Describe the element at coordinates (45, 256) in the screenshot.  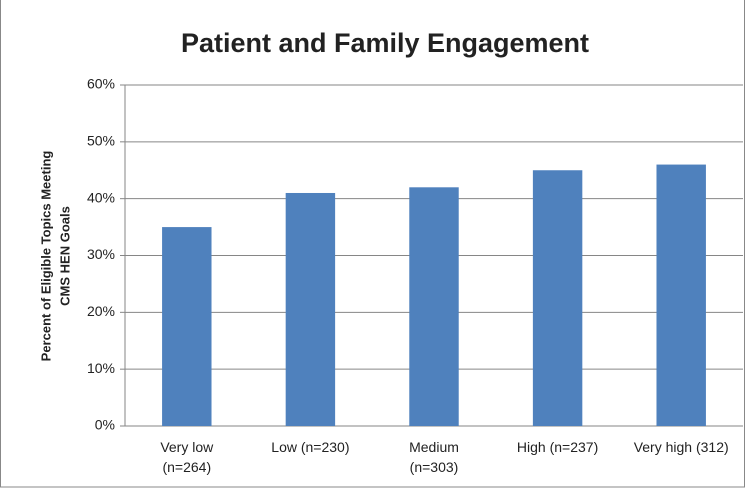
I see `y-axis-label: Percent of Eligible Topics Meeting` at that location.